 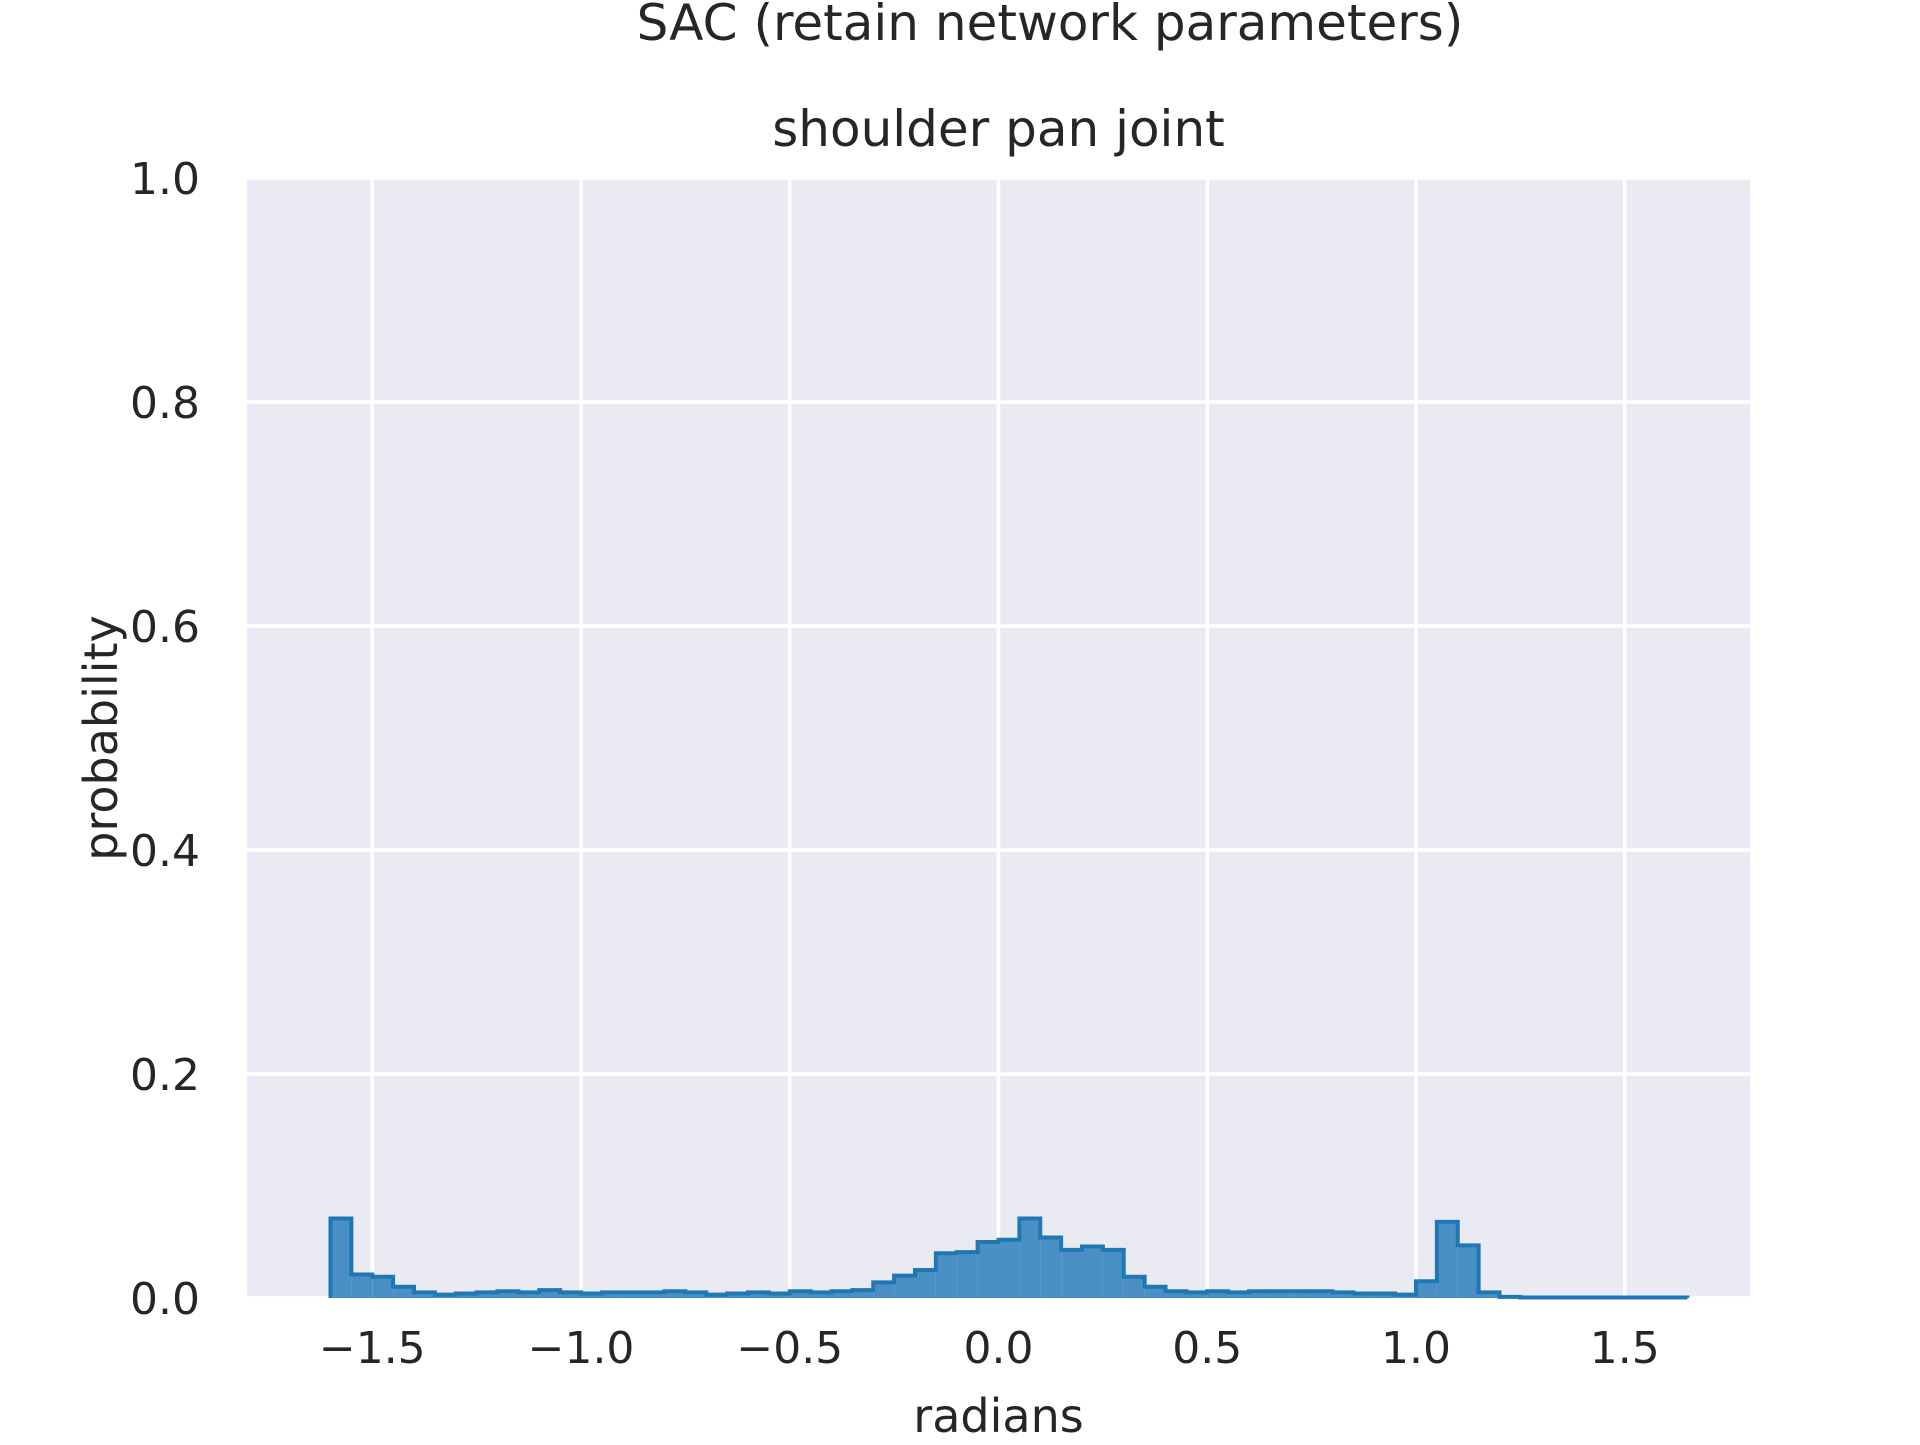 I want to click on x-tick-label: 0.5, so click(x=1207, y=1348).